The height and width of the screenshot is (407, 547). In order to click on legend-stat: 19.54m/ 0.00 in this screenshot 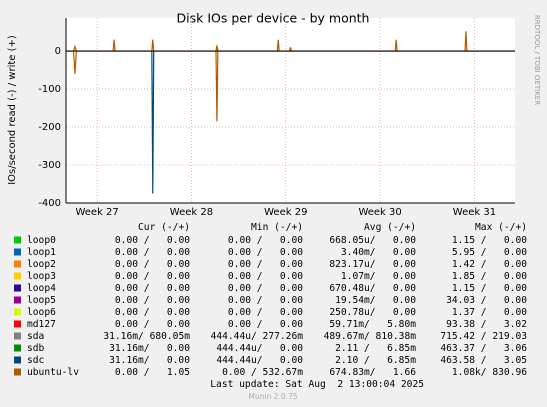, I will do `click(375, 300)`.